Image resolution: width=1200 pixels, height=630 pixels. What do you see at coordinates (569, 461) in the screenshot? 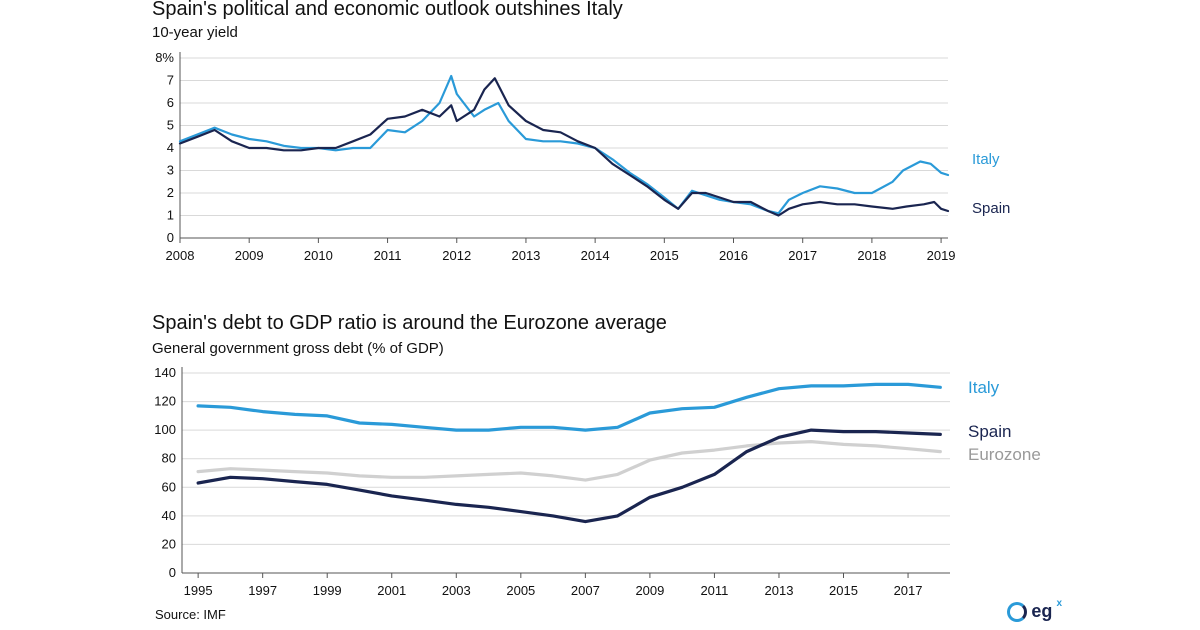
I see `series-line-eurozone` at bounding box center [569, 461].